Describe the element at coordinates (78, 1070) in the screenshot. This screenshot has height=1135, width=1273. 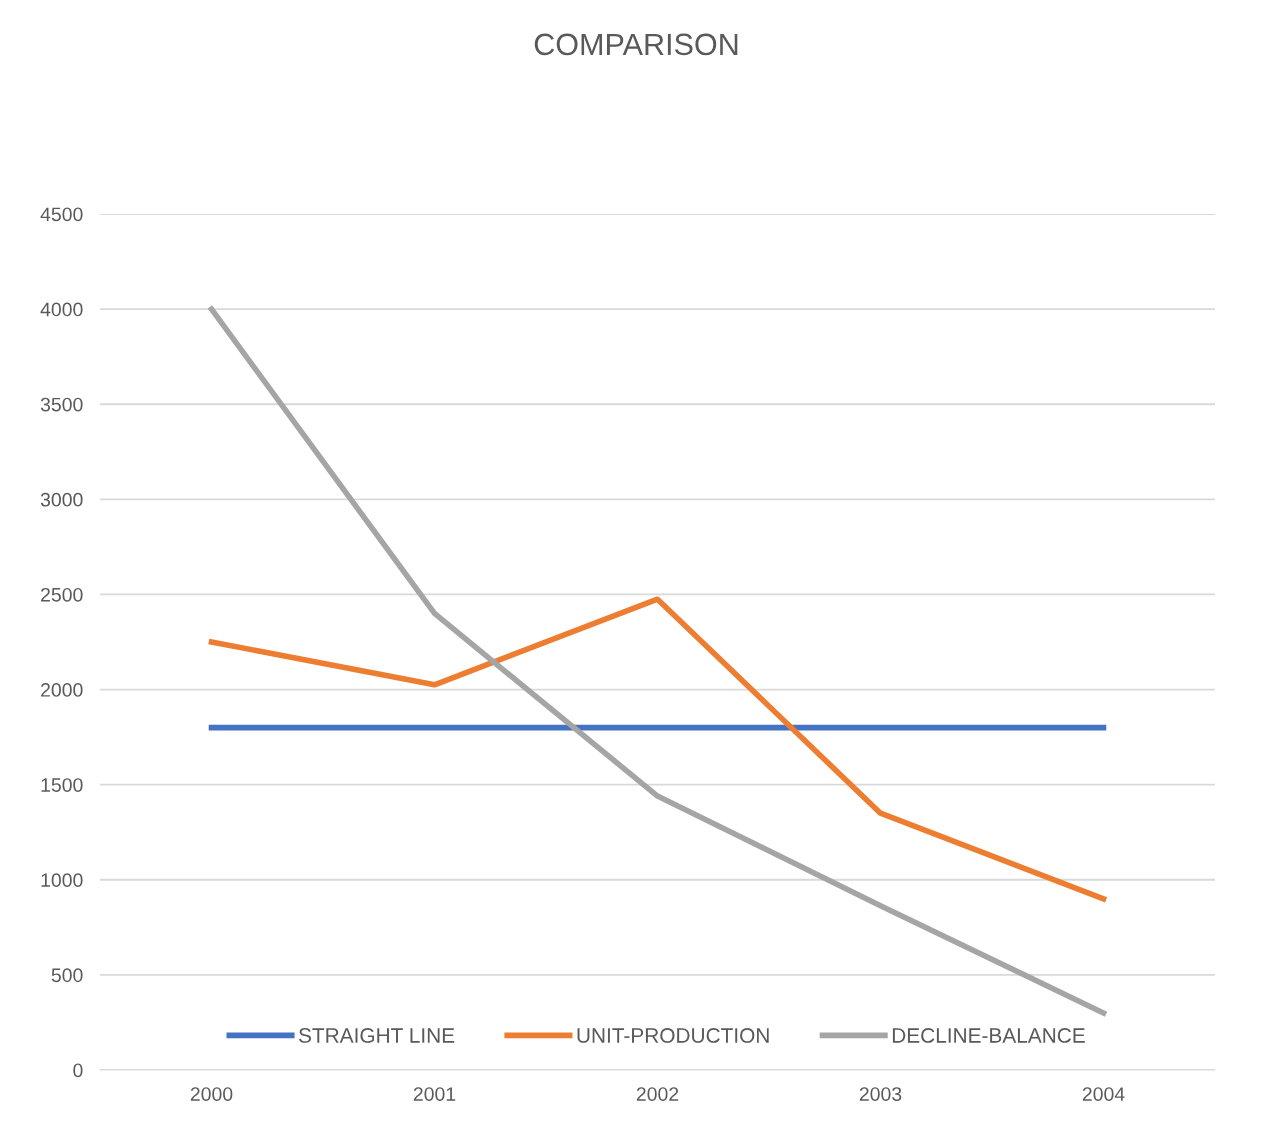
I see `y-tick-label: 0` at that location.